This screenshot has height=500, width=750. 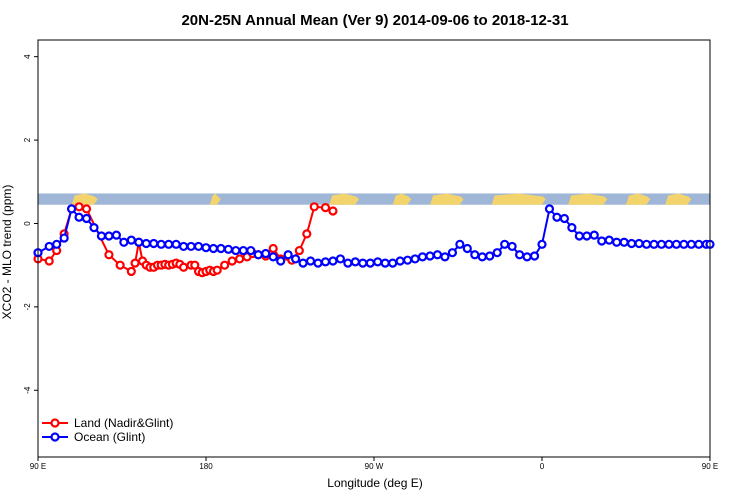 I want to click on y-tick-label: -2, so click(x=27, y=307).